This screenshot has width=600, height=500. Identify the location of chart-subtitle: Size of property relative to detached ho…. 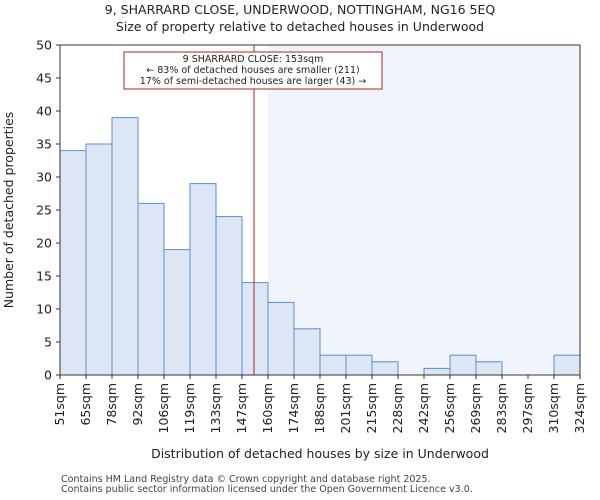
(300, 26).